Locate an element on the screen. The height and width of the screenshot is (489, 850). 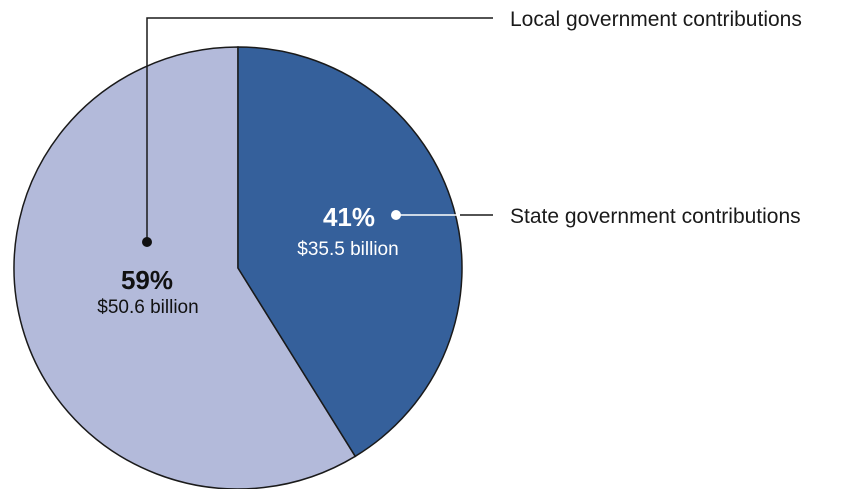
legend-label-state: State government contributions is located at coordinates (655, 216).